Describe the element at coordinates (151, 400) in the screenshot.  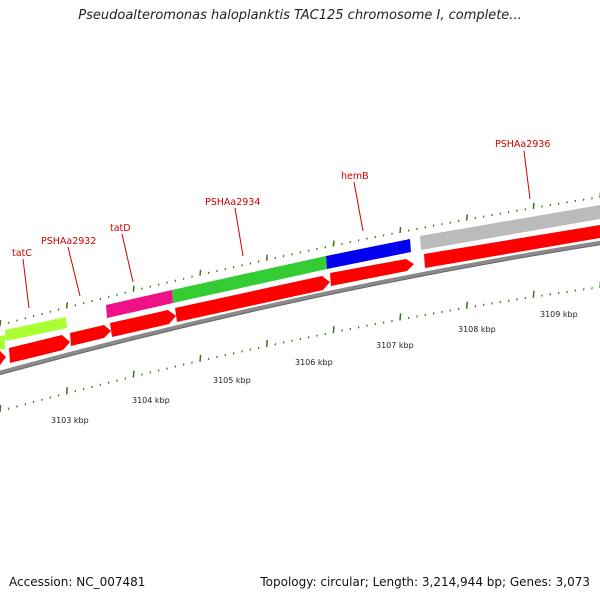
I see `kbp-label: 3104 kbp` at that location.